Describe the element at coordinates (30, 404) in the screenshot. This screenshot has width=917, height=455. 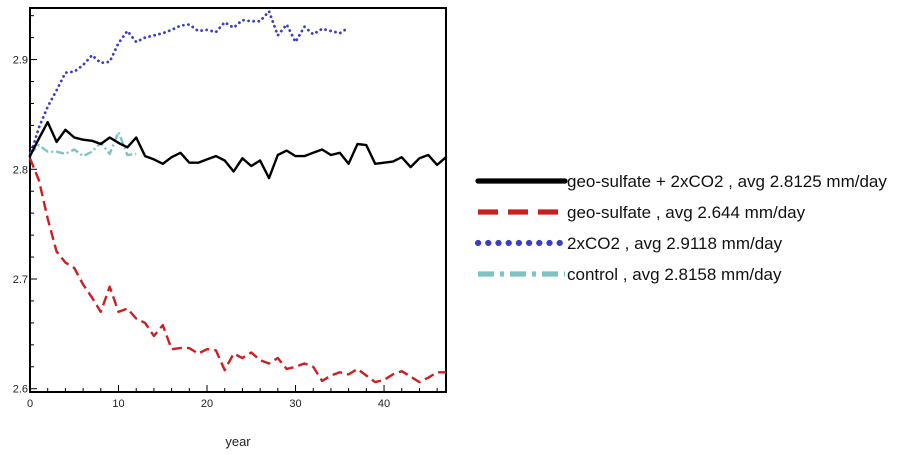
I see `x-tick-label: 0` at that location.